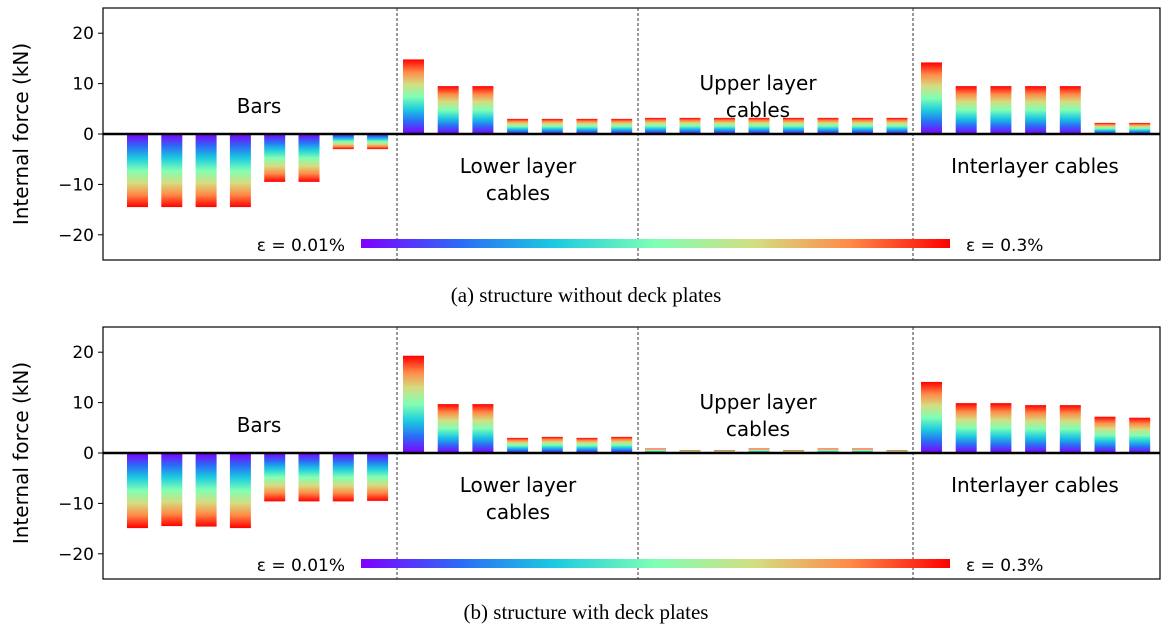 Image resolution: width=1170 pixels, height=635 pixels. What do you see at coordinates (586, 612) in the screenshot?
I see `caption-b: (b) structure with deck plates` at bounding box center [586, 612].